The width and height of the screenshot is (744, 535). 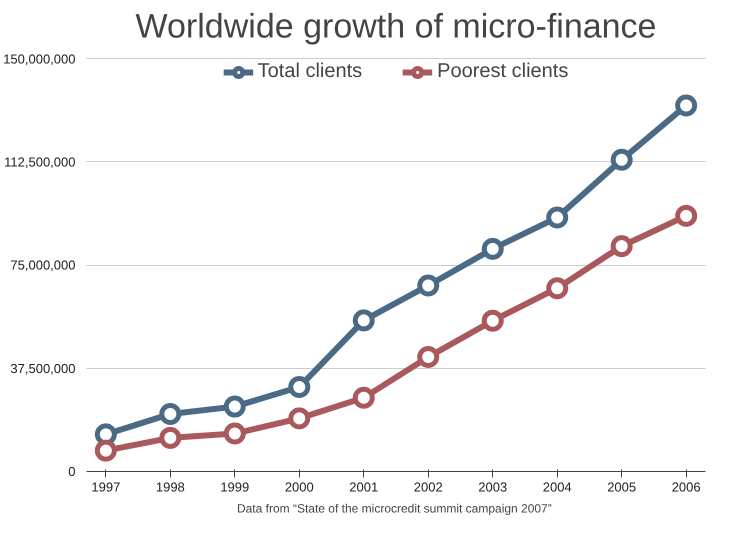 I want to click on x-tick-label: 1997, so click(x=105, y=487).